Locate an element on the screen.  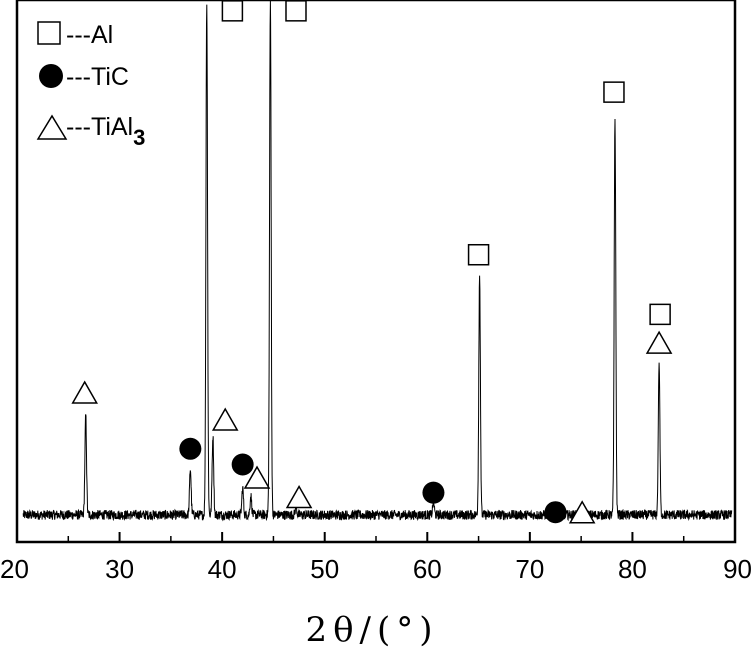
legend-label-tial3: ---TiAl3 is located at coordinates (105, 131).